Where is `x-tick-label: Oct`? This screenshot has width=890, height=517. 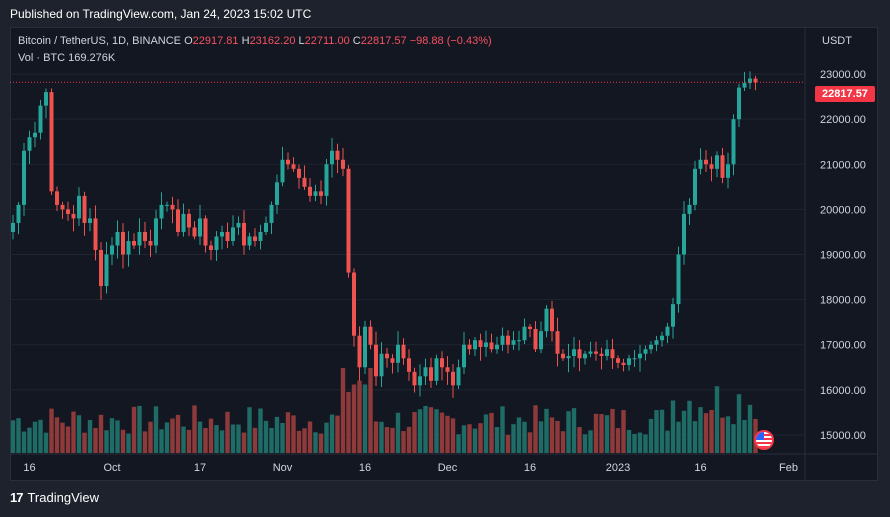 x-tick-label: Oct is located at coordinates (111, 468).